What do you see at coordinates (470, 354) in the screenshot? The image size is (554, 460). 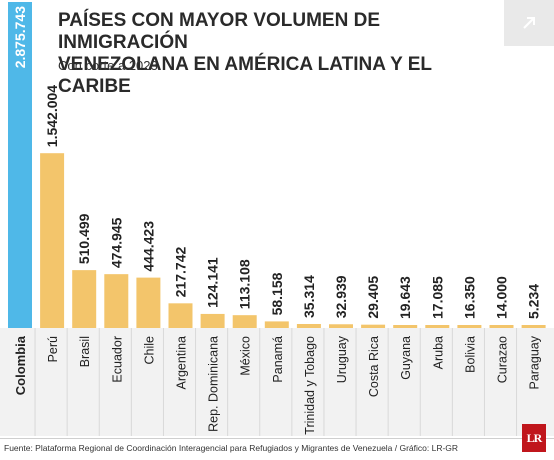 I see `category-label: Bolivia` at bounding box center [470, 354].